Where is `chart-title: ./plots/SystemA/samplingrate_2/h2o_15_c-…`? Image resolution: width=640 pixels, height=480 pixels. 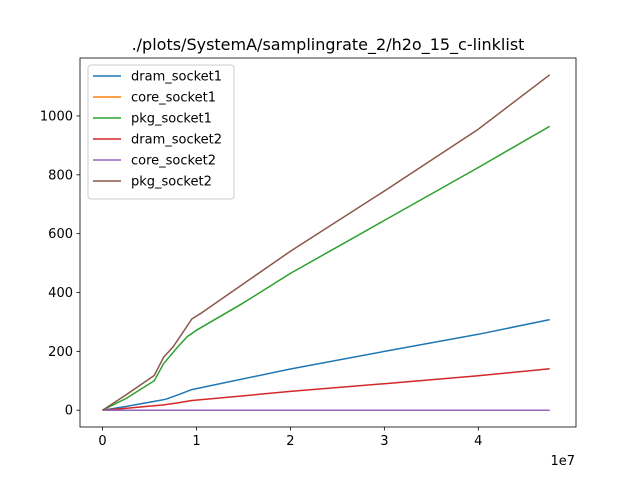
chart-title: ./plots/SystemA/samplingrate_2/h2o_15_c-… is located at coordinates (328, 45).